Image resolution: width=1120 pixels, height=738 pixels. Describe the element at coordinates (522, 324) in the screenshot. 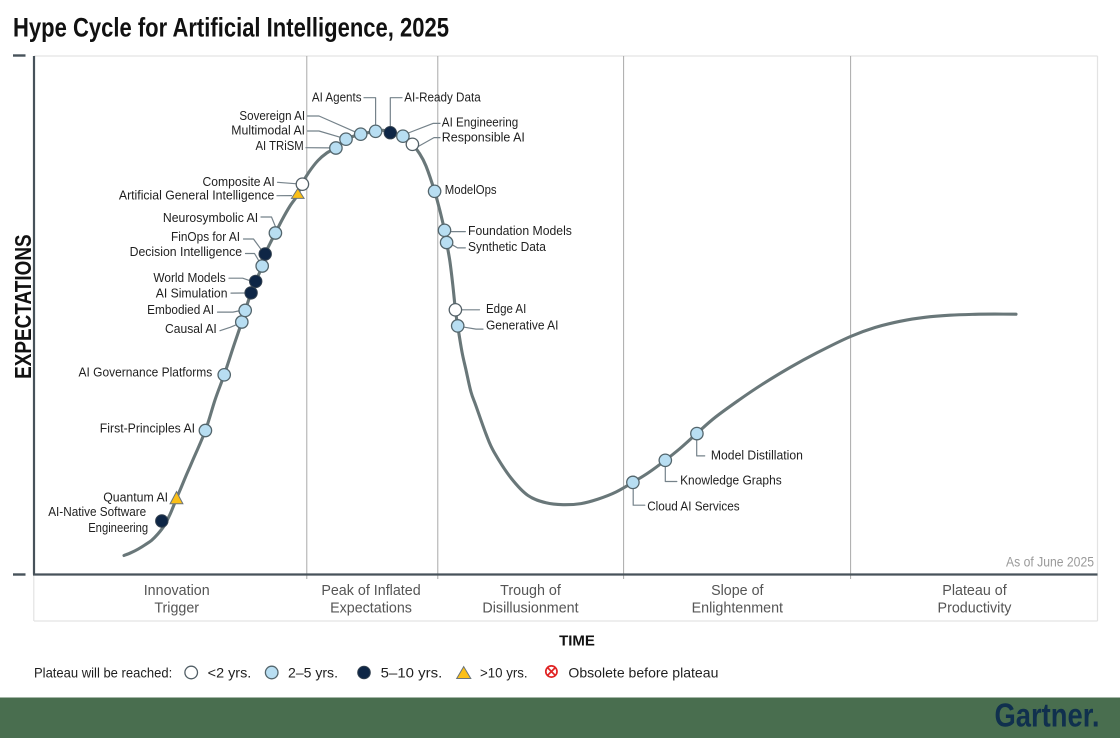

I see `svg-text: Generative AI` at that location.